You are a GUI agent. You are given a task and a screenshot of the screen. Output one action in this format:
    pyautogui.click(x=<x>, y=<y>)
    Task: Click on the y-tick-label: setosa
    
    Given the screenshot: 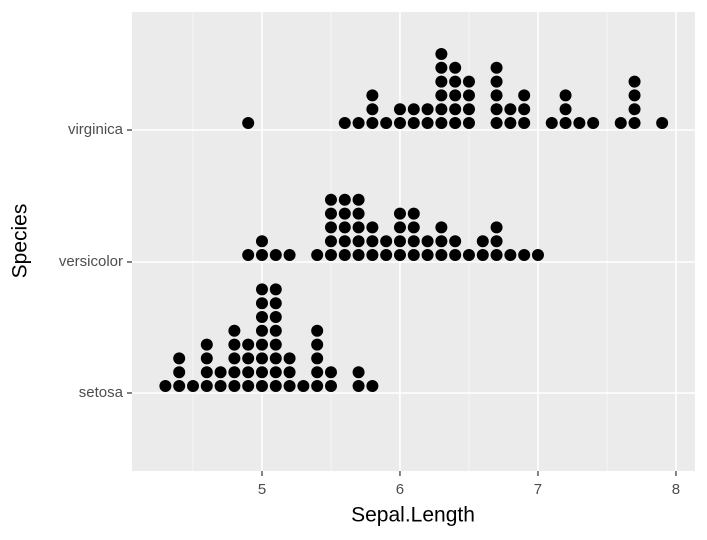 What is the action you would take?
    pyautogui.click(x=101, y=392)
    